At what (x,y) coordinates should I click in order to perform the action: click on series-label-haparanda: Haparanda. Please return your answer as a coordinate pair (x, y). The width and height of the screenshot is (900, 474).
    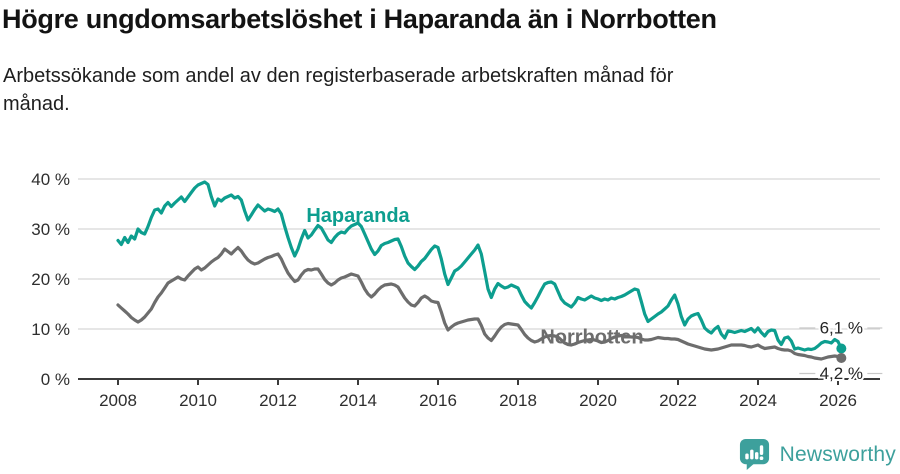
    Looking at the image, I should click on (358, 216).